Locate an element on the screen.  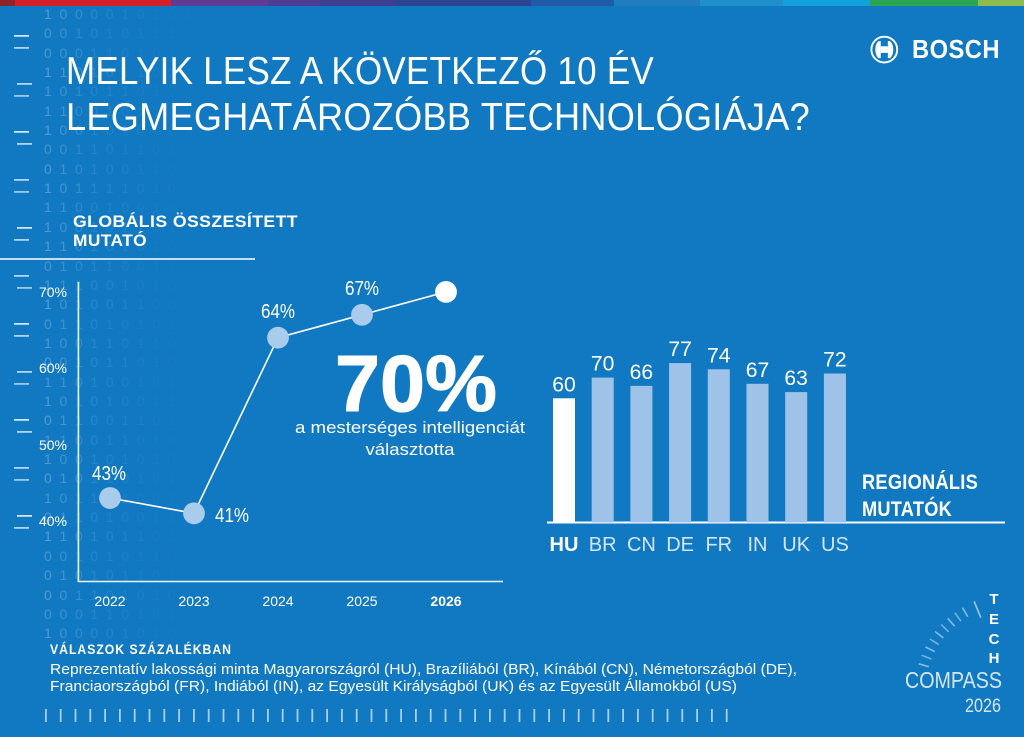
svg-text: 2022 is located at coordinates (109, 601).